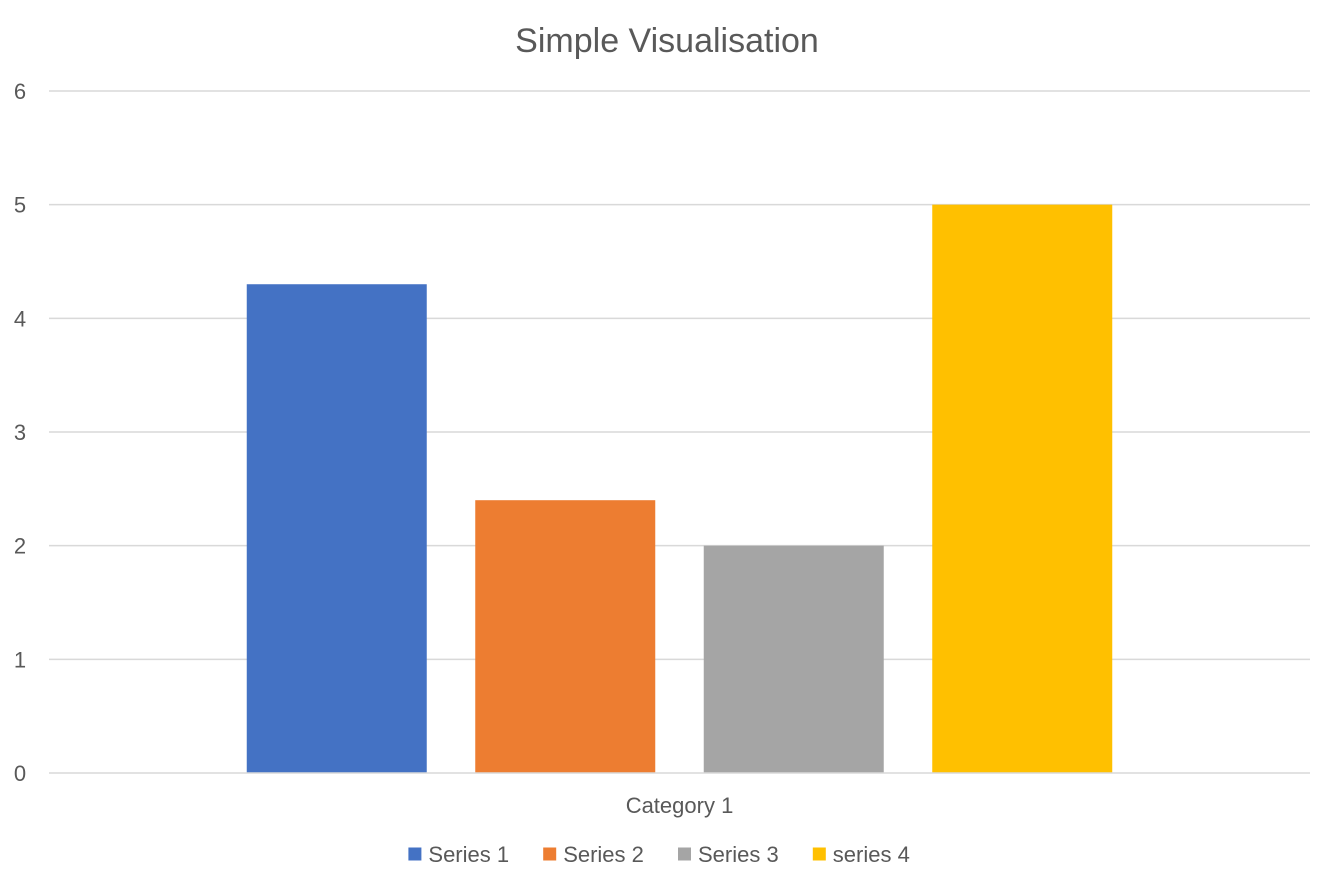  Describe the element at coordinates (871, 854) in the screenshot. I see `legend-label: series 4` at that location.